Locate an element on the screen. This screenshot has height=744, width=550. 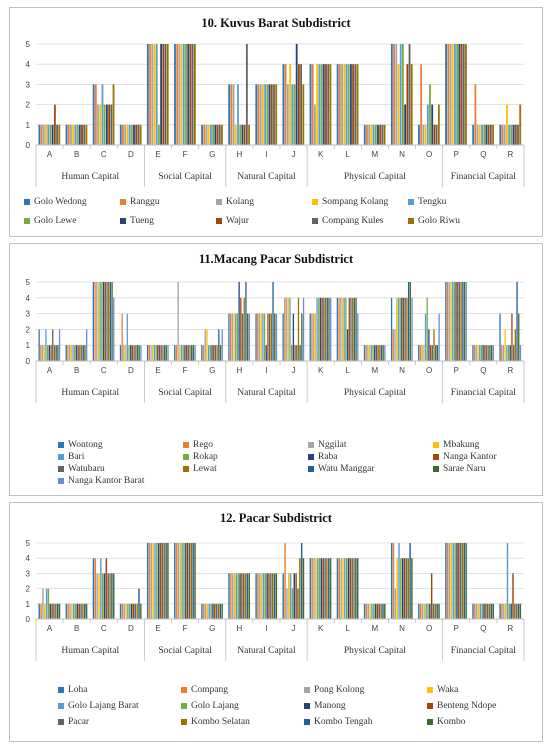
group-label: Human Capital is located at coordinates (90, 177).